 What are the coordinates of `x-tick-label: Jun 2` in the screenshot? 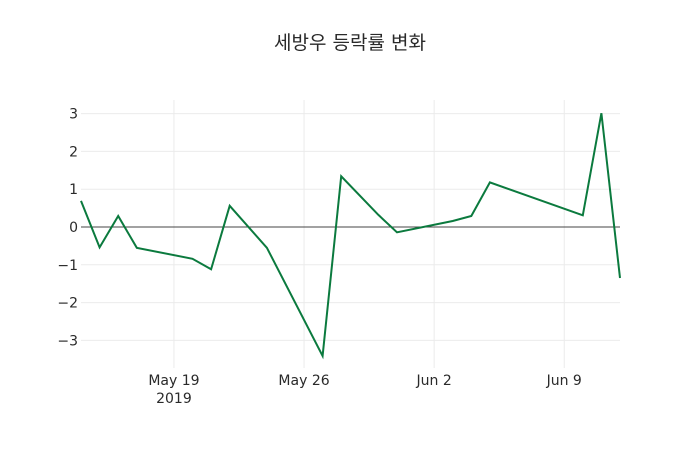 It's located at (434, 381).